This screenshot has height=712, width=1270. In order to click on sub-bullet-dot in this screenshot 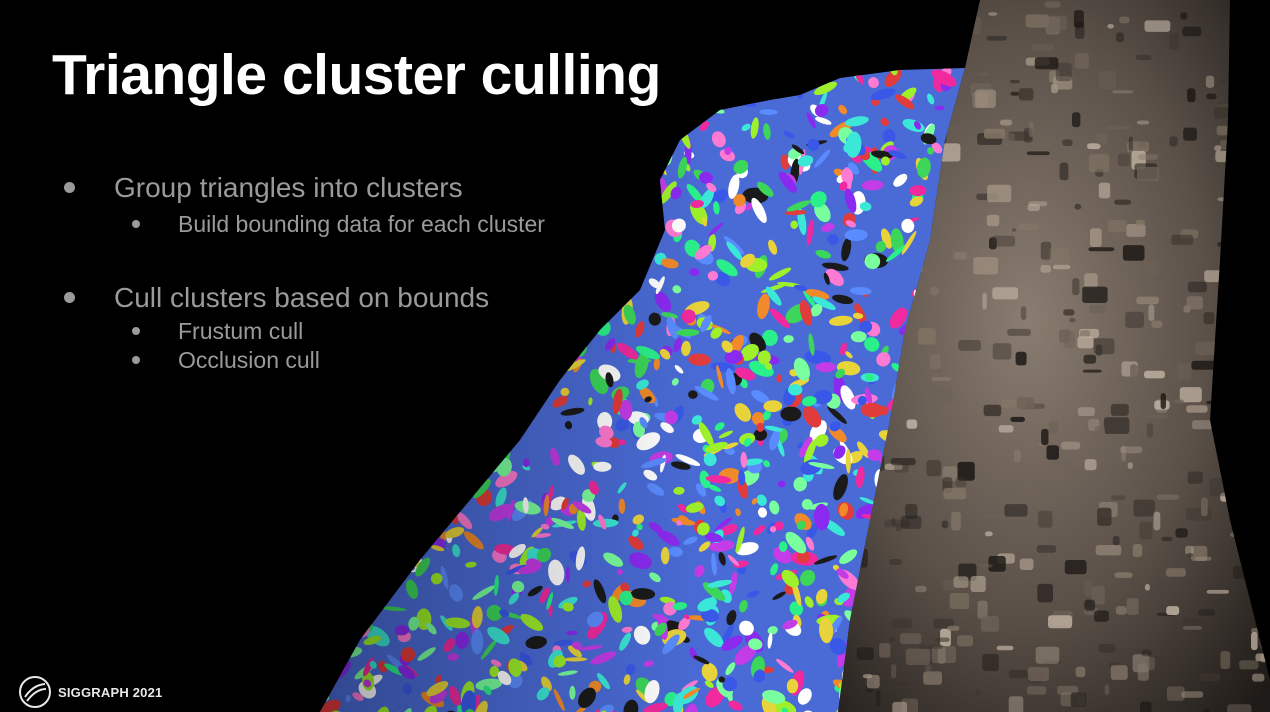, I will do `click(136, 360)`.